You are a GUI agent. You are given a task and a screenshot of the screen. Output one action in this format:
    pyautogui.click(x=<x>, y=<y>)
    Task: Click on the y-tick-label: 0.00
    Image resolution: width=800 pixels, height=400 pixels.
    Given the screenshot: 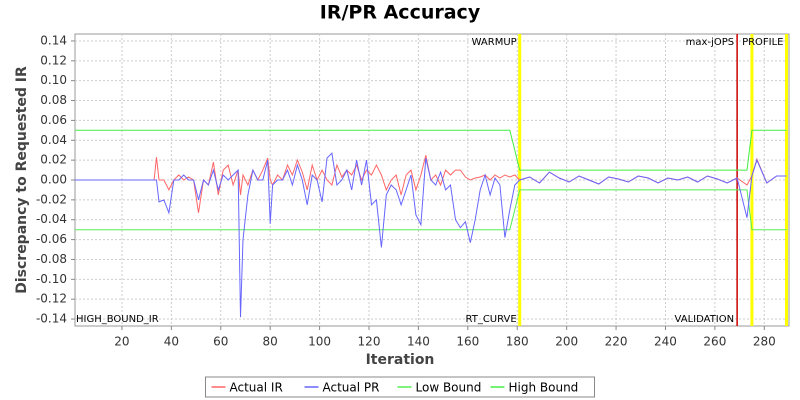 What is the action you would take?
    pyautogui.click(x=53, y=180)
    